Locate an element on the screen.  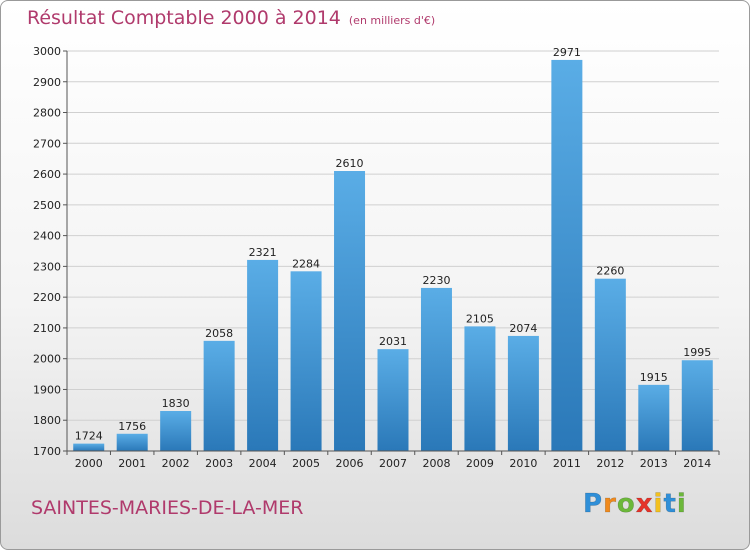
value-label-2010: 2074 is located at coordinates (523, 328).